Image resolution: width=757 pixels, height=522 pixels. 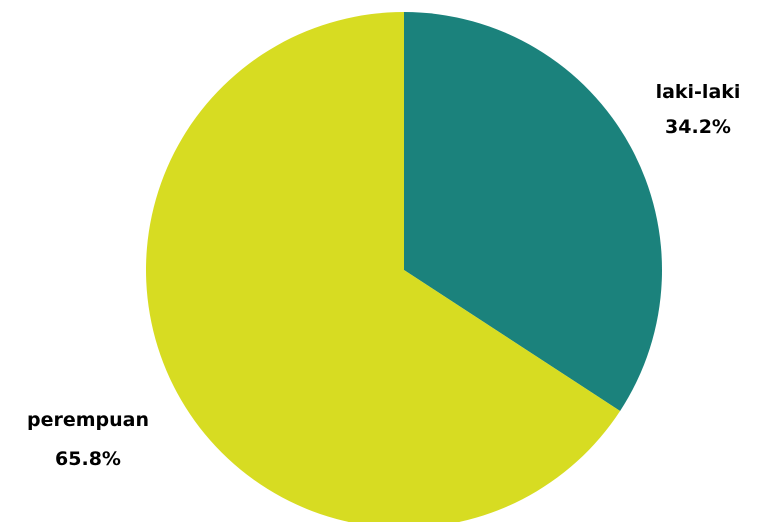 What do you see at coordinates (698, 92) in the screenshot?
I see `slice-label-laki-laki: laki-laki` at bounding box center [698, 92].